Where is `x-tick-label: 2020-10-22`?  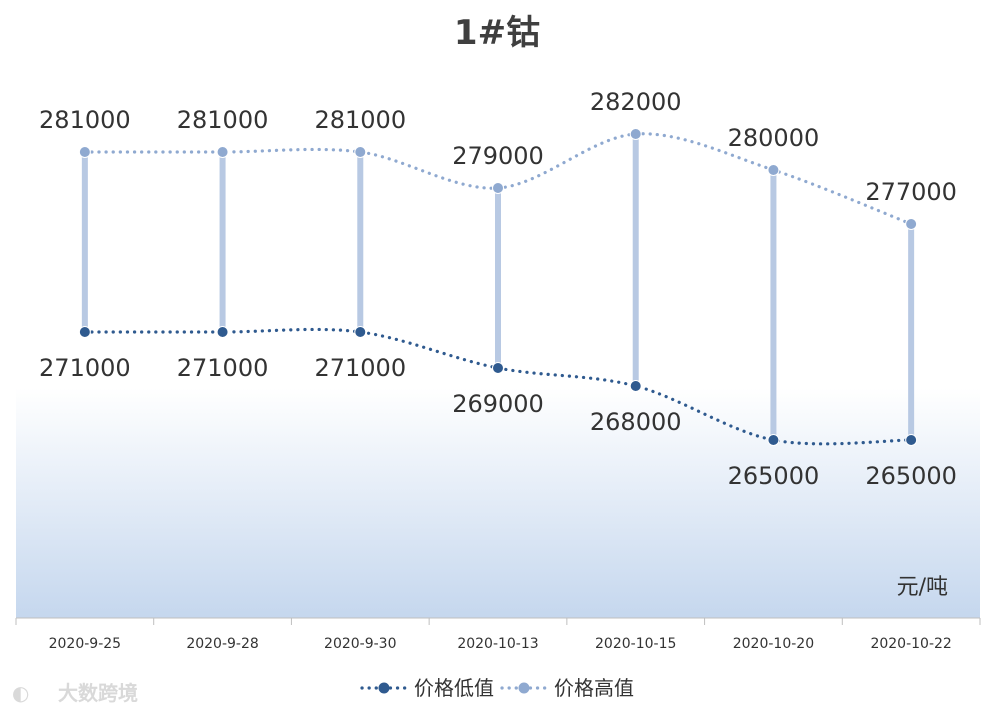 x-tick-label: 2020-10-22 is located at coordinates (910, 644).